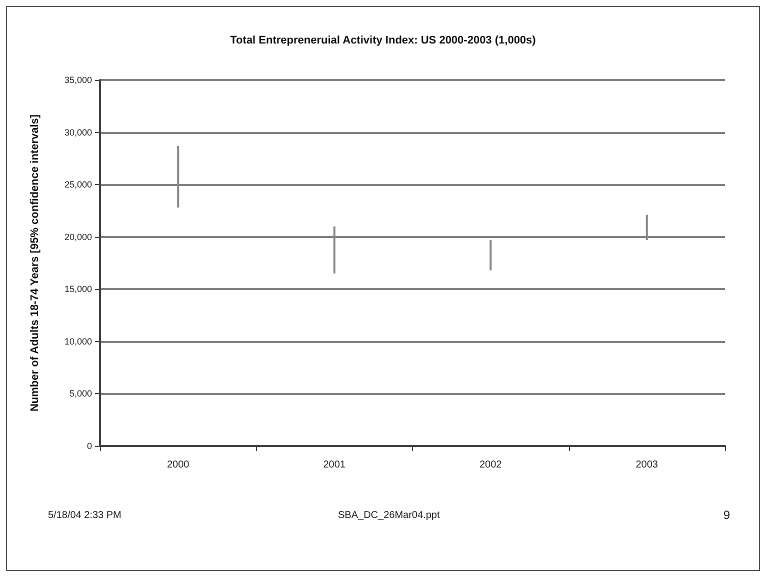 The height and width of the screenshot is (581, 770). Describe the element at coordinates (383, 40) in the screenshot. I see `chart-title: Total Entrepreneruial Activity Index: US 2000-2003 (1,000s)` at that location.